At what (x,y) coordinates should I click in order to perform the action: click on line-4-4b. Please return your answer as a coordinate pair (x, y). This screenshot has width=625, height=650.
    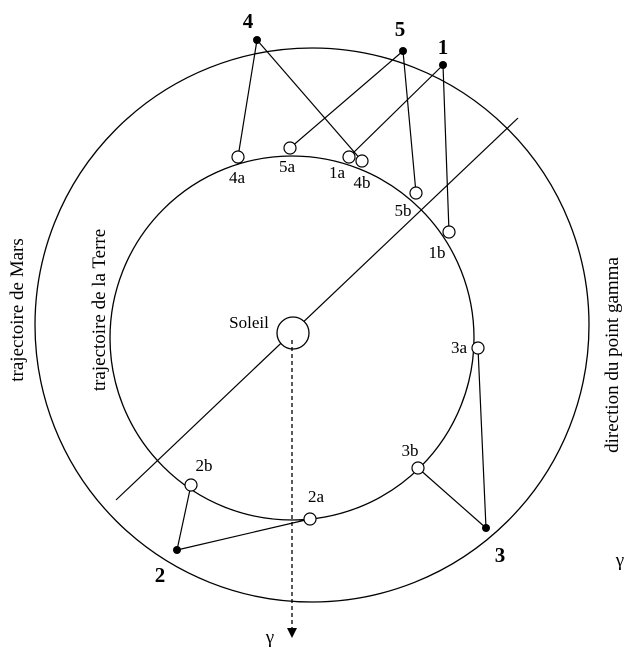
    Looking at the image, I should click on (309, 100).